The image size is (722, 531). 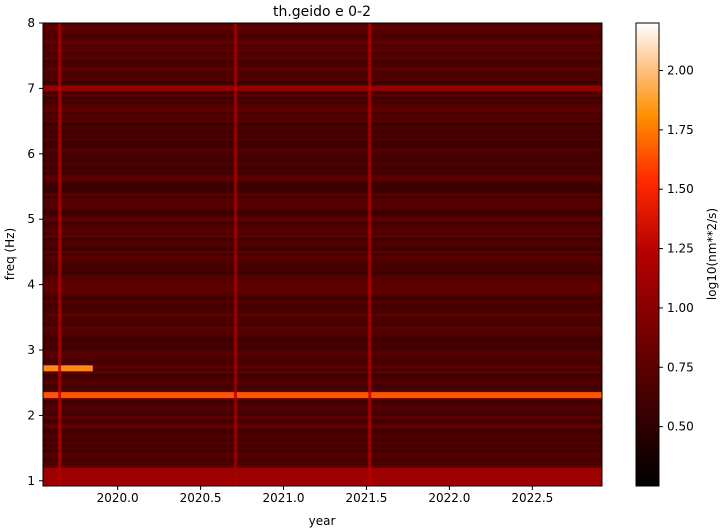 What do you see at coordinates (35, 252) in the screenshot?
I see `y-axis: 1 2 3 4 5 6 7 8` at bounding box center [35, 252].